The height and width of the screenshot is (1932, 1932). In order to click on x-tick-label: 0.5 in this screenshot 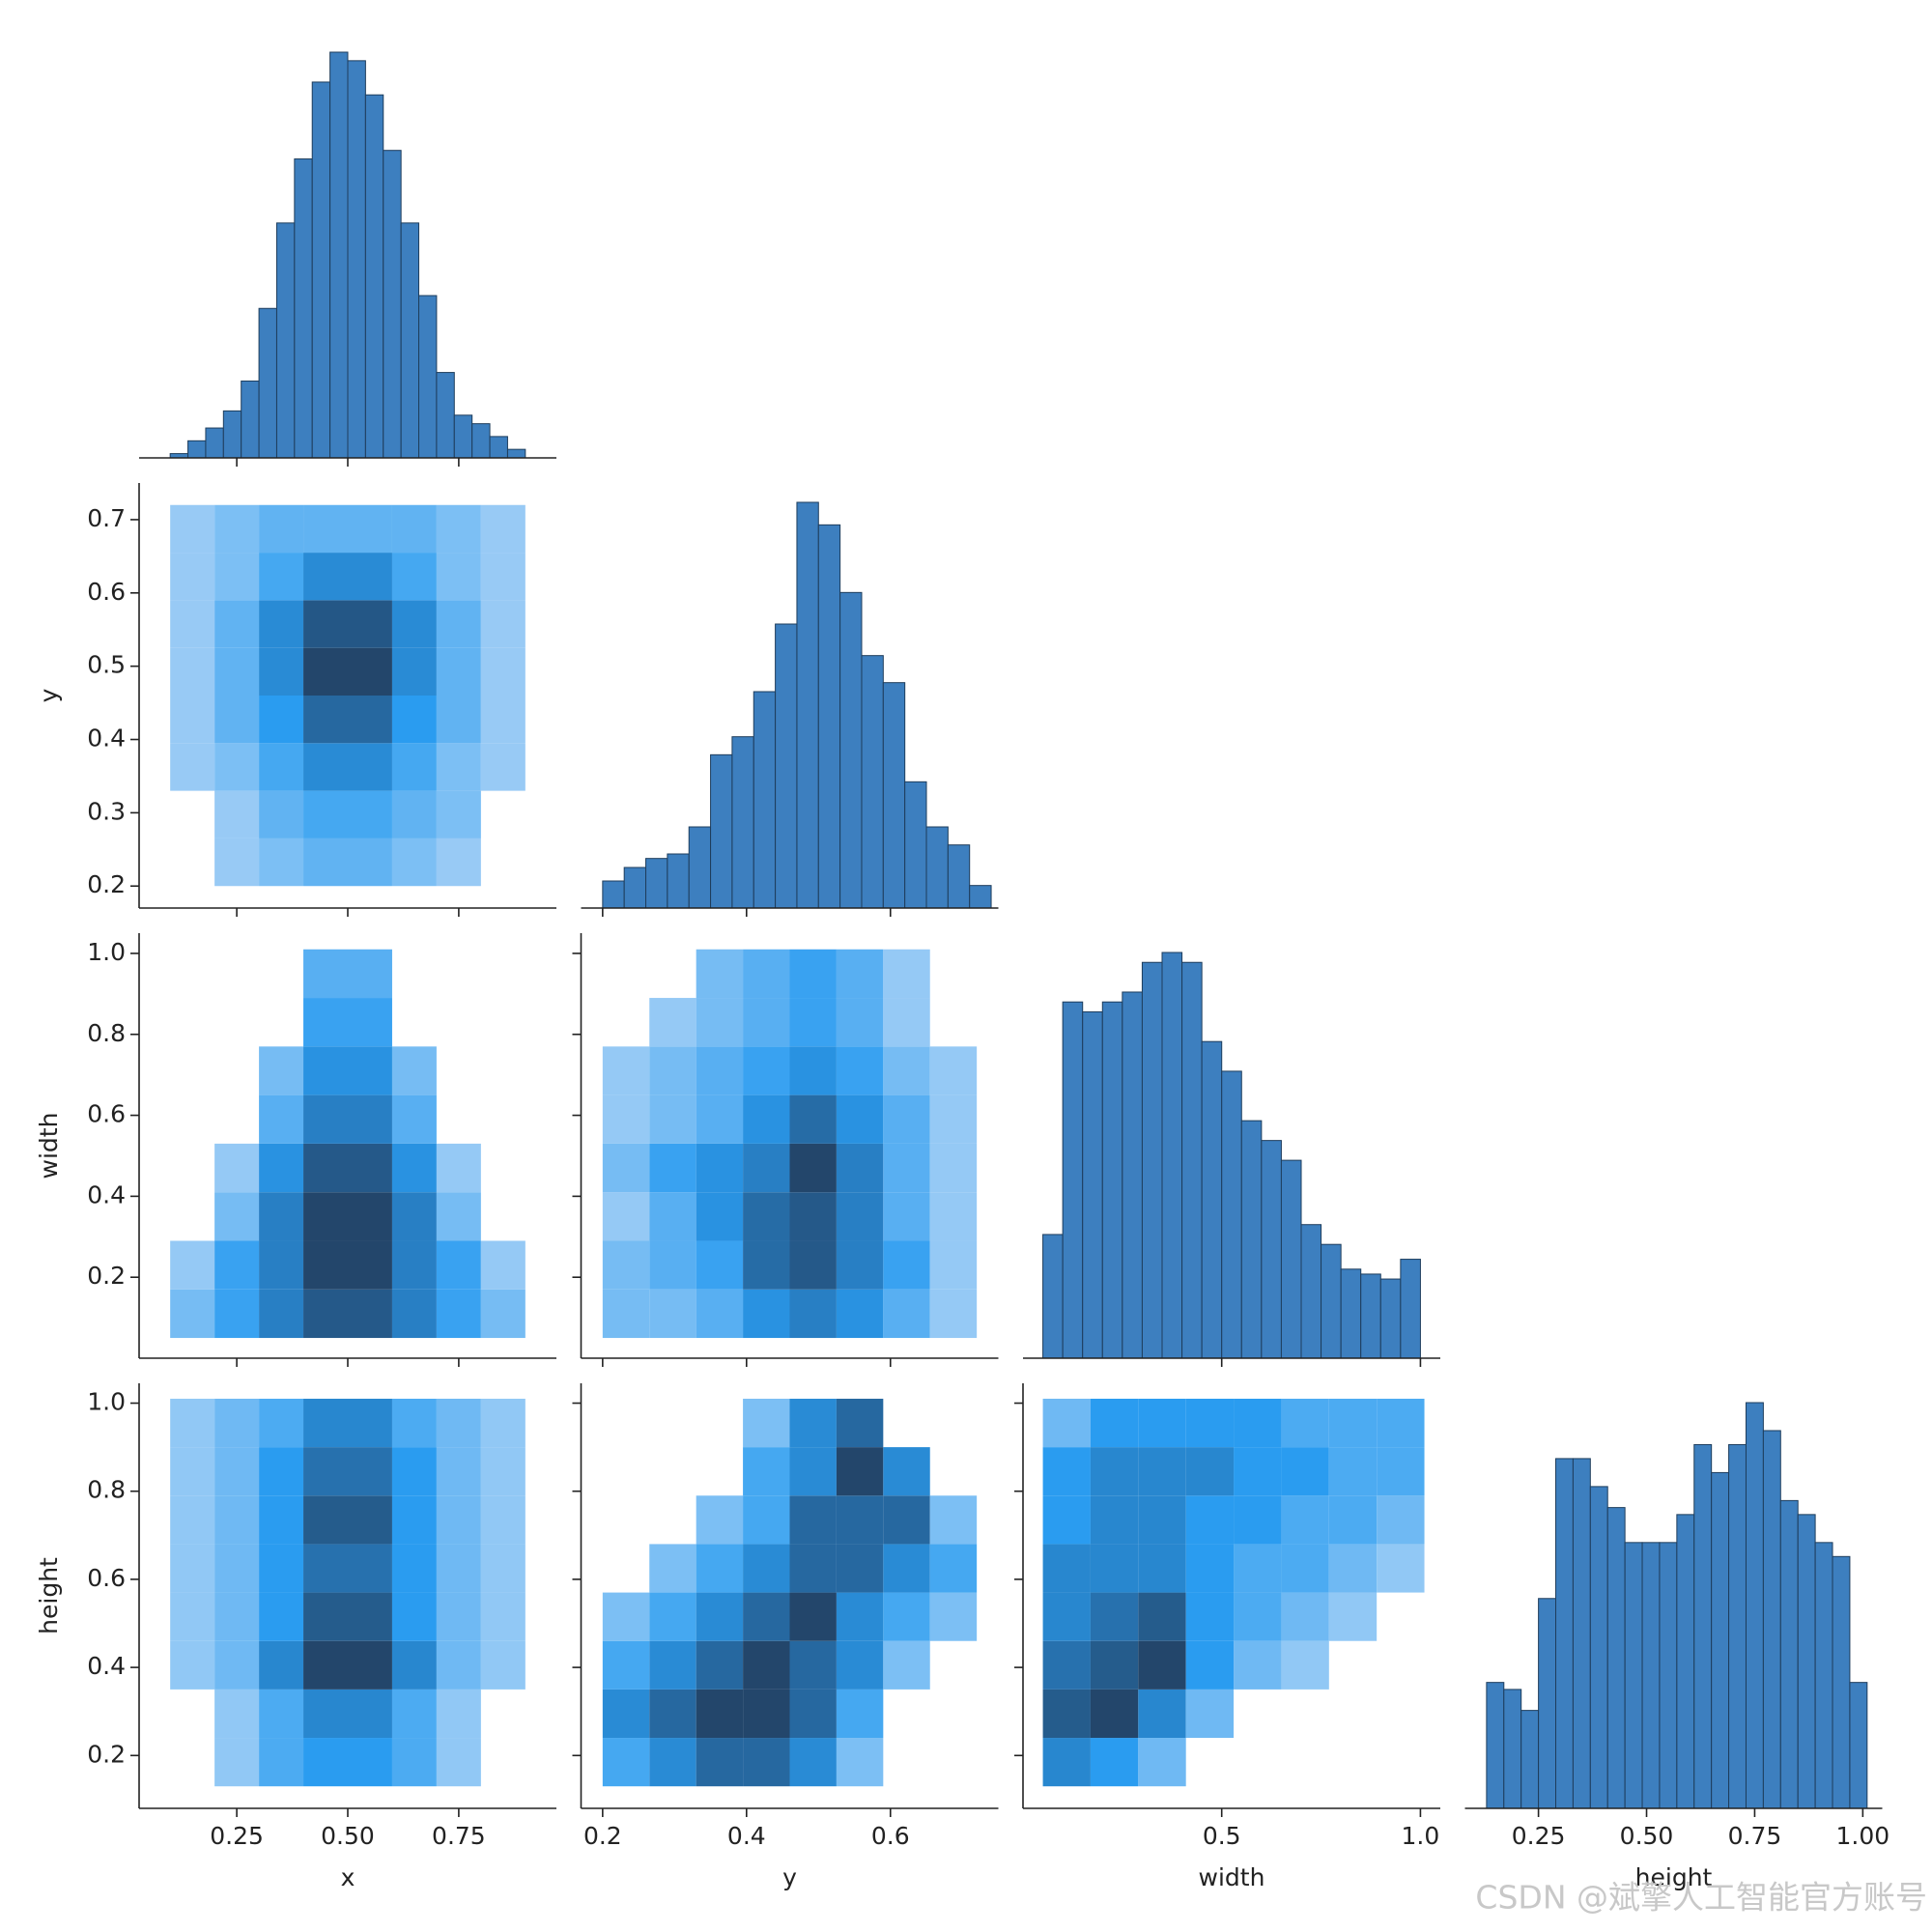, I will do `click(1222, 1836)`.